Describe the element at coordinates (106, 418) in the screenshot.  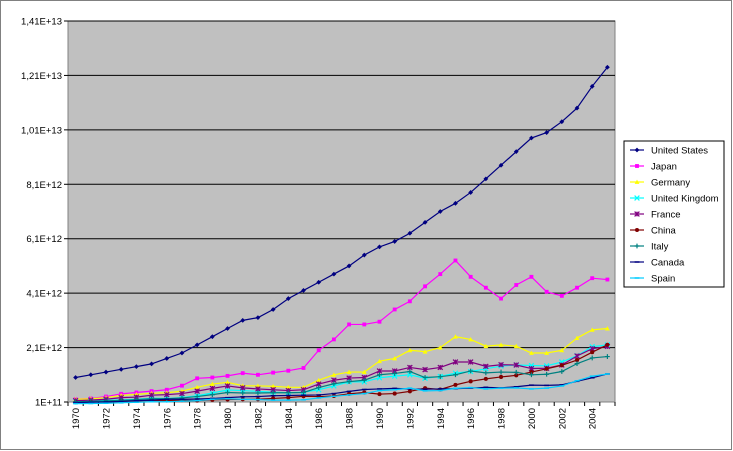
I see `x-tick-label: 1972` at that location.